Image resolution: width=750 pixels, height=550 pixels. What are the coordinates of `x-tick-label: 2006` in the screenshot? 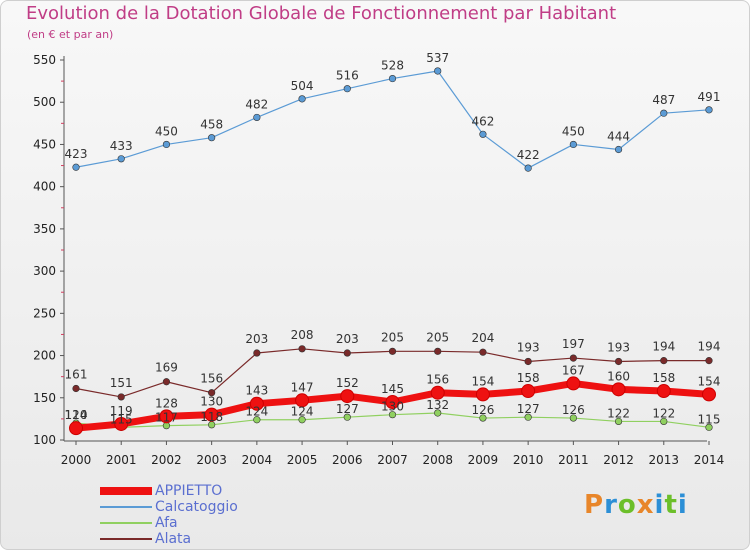 It's located at (347, 460).